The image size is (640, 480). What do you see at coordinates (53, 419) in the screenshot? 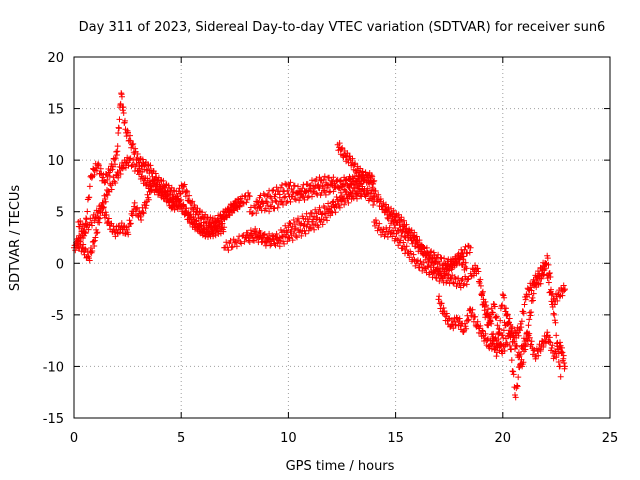
I see `y-tick-label: -15` at bounding box center [53, 419].